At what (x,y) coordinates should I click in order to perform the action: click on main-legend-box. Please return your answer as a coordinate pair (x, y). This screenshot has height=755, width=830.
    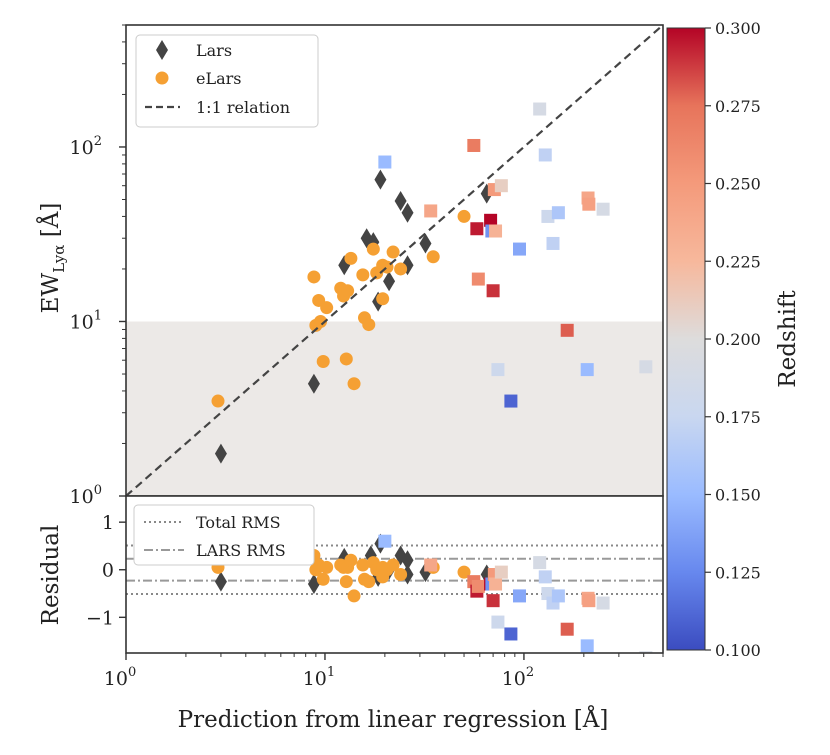
    Looking at the image, I should click on (227, 81).